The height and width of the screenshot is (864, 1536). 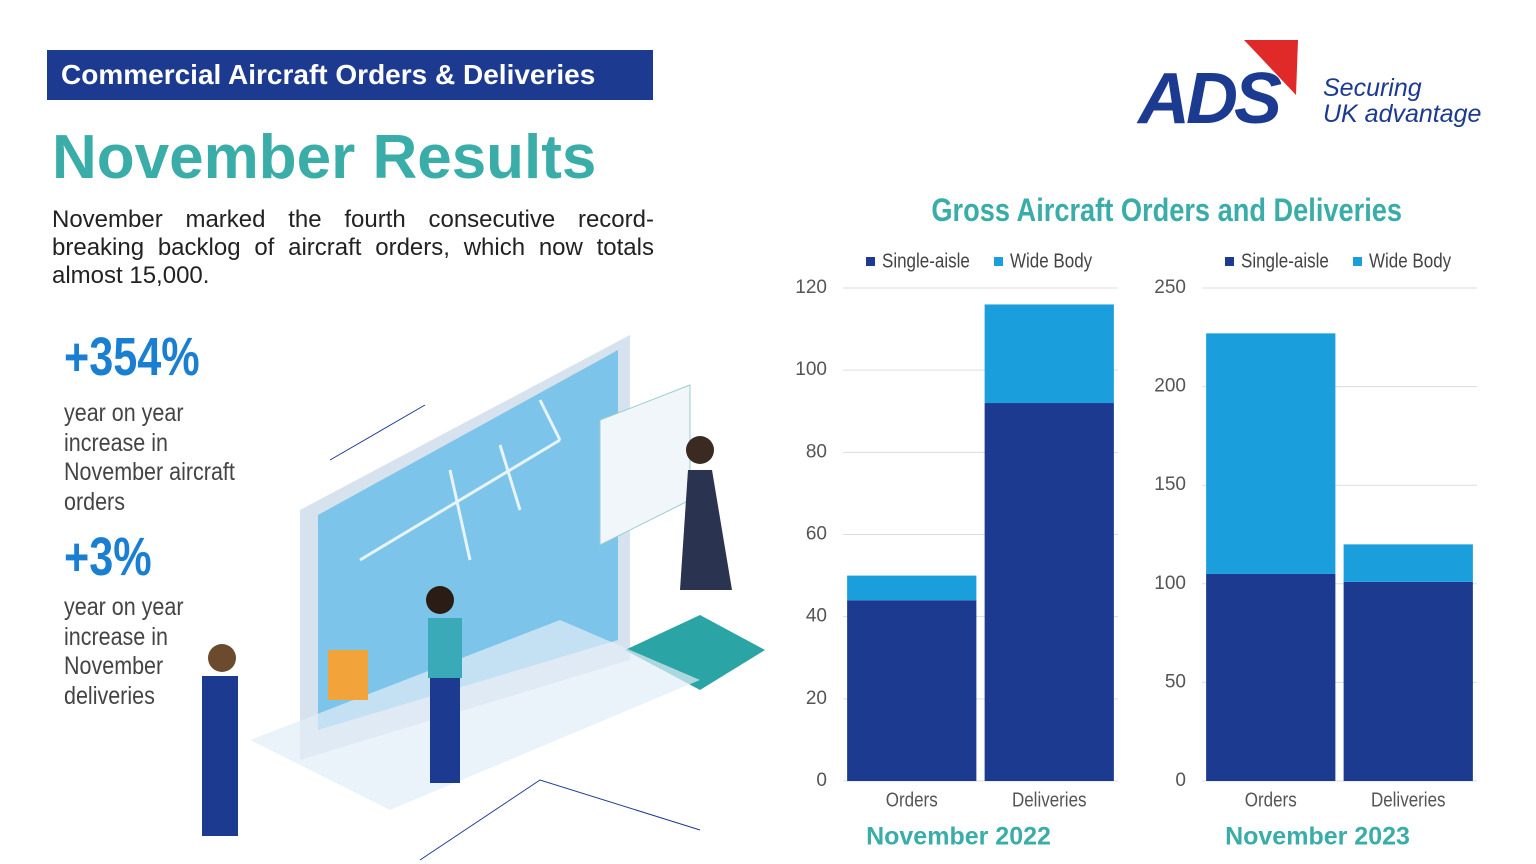 What do you see at coordinates (460, 480) in the screenshot?
I see `plane-sketch` at bounding box center [460, 480].